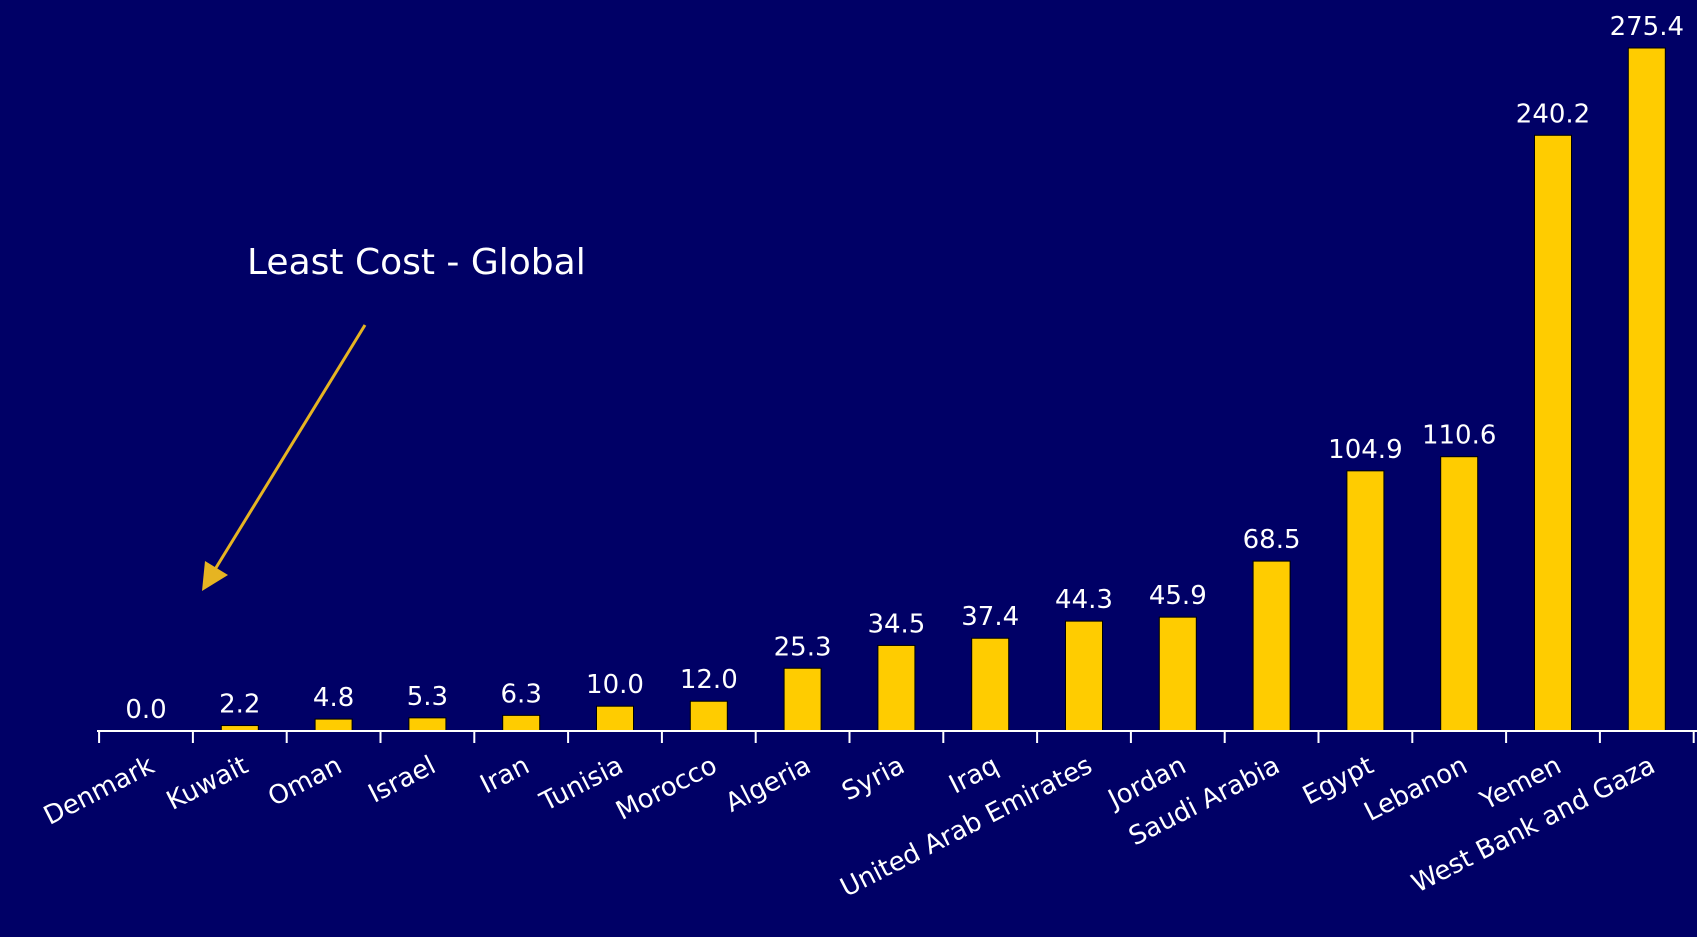 This screenshot has height=937, width=1697. I want to click on category-label: Israel, so click(402, 780).